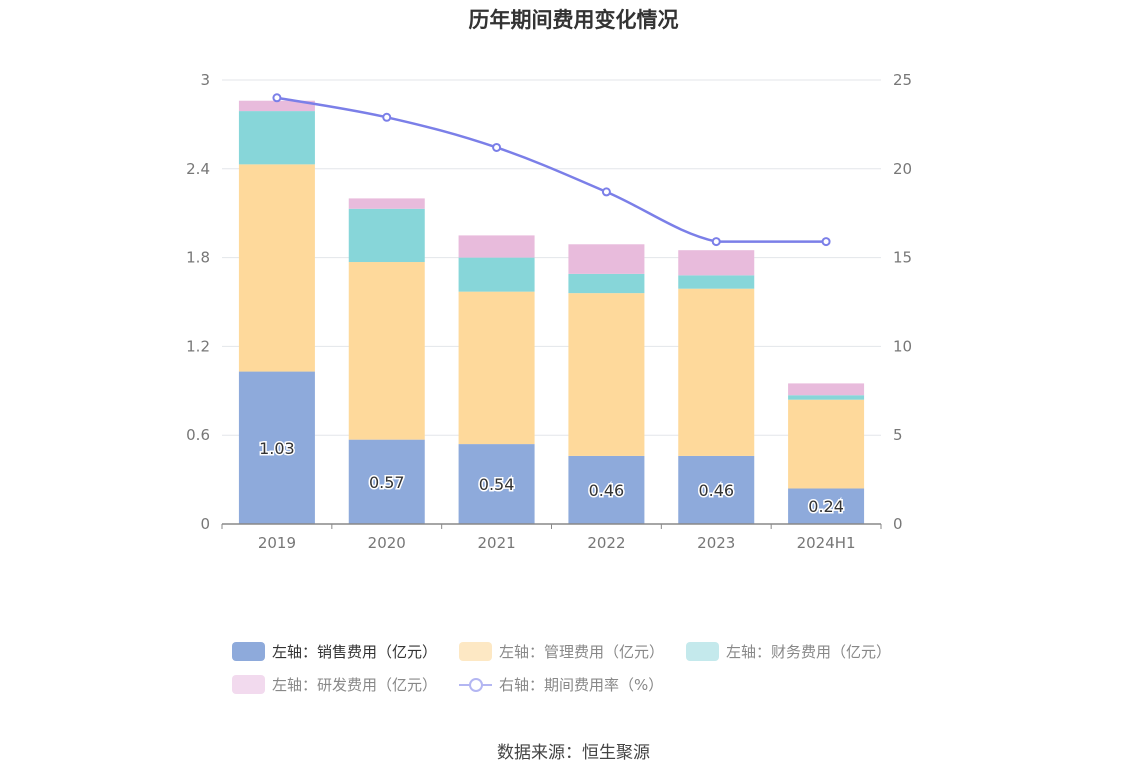 The height and width of the screenshot is (776, 1147). I want to click on legend-item-rnd: 左轴：研发费用（亿元）, so click(334, 684).